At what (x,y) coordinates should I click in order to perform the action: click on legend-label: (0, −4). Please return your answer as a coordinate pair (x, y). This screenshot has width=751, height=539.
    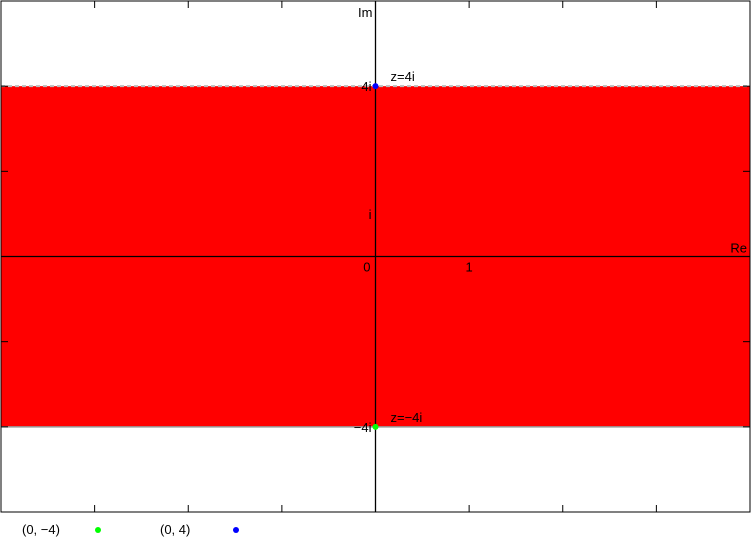
    Looking at the image, I should click on (41, 529).